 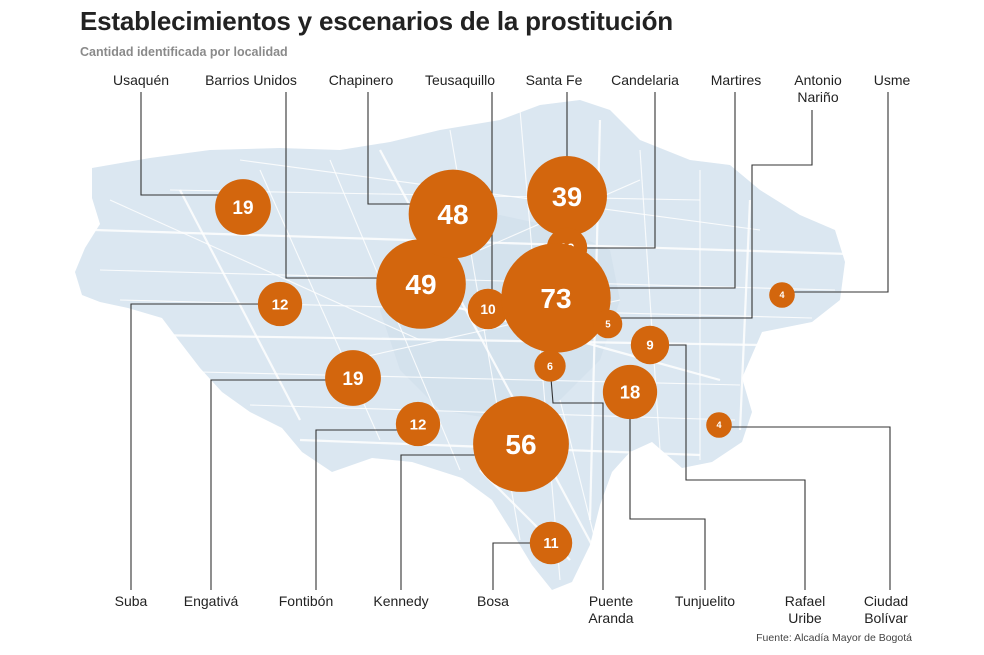 What do you see at coordinates (554, 80) in the screenshot?
I see `locality-label-santa-fe: Santa Fe` at bounding box center [554, 80].